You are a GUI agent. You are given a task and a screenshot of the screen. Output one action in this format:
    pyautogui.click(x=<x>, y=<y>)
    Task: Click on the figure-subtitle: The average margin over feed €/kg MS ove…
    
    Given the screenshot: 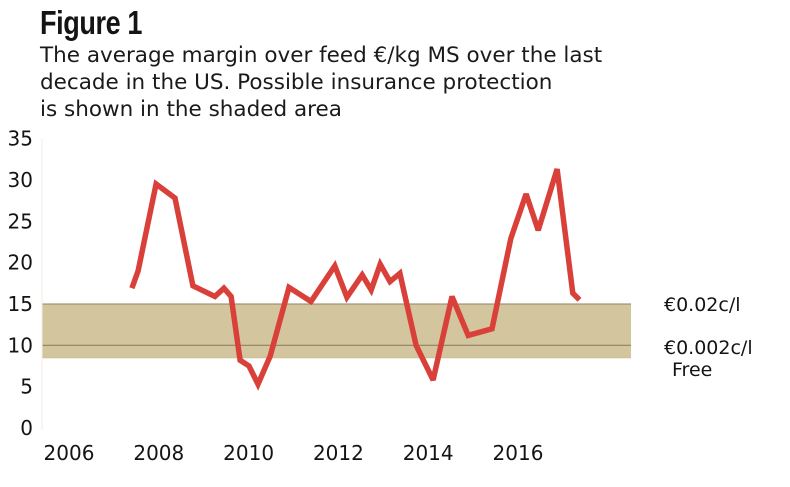 What is the action you would take?
    pyautogui.click(x=390, y=82)
    